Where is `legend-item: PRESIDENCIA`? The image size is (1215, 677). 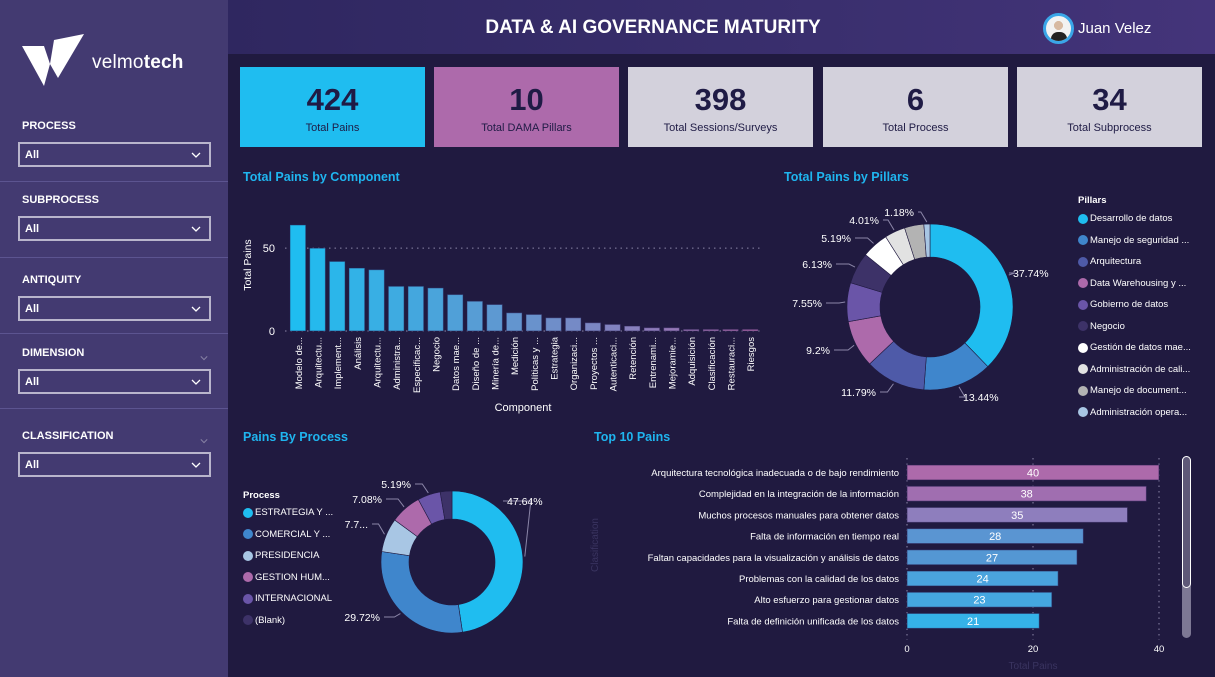 legend-item: PRESIDENCIA is located at coordinates (281, 555).